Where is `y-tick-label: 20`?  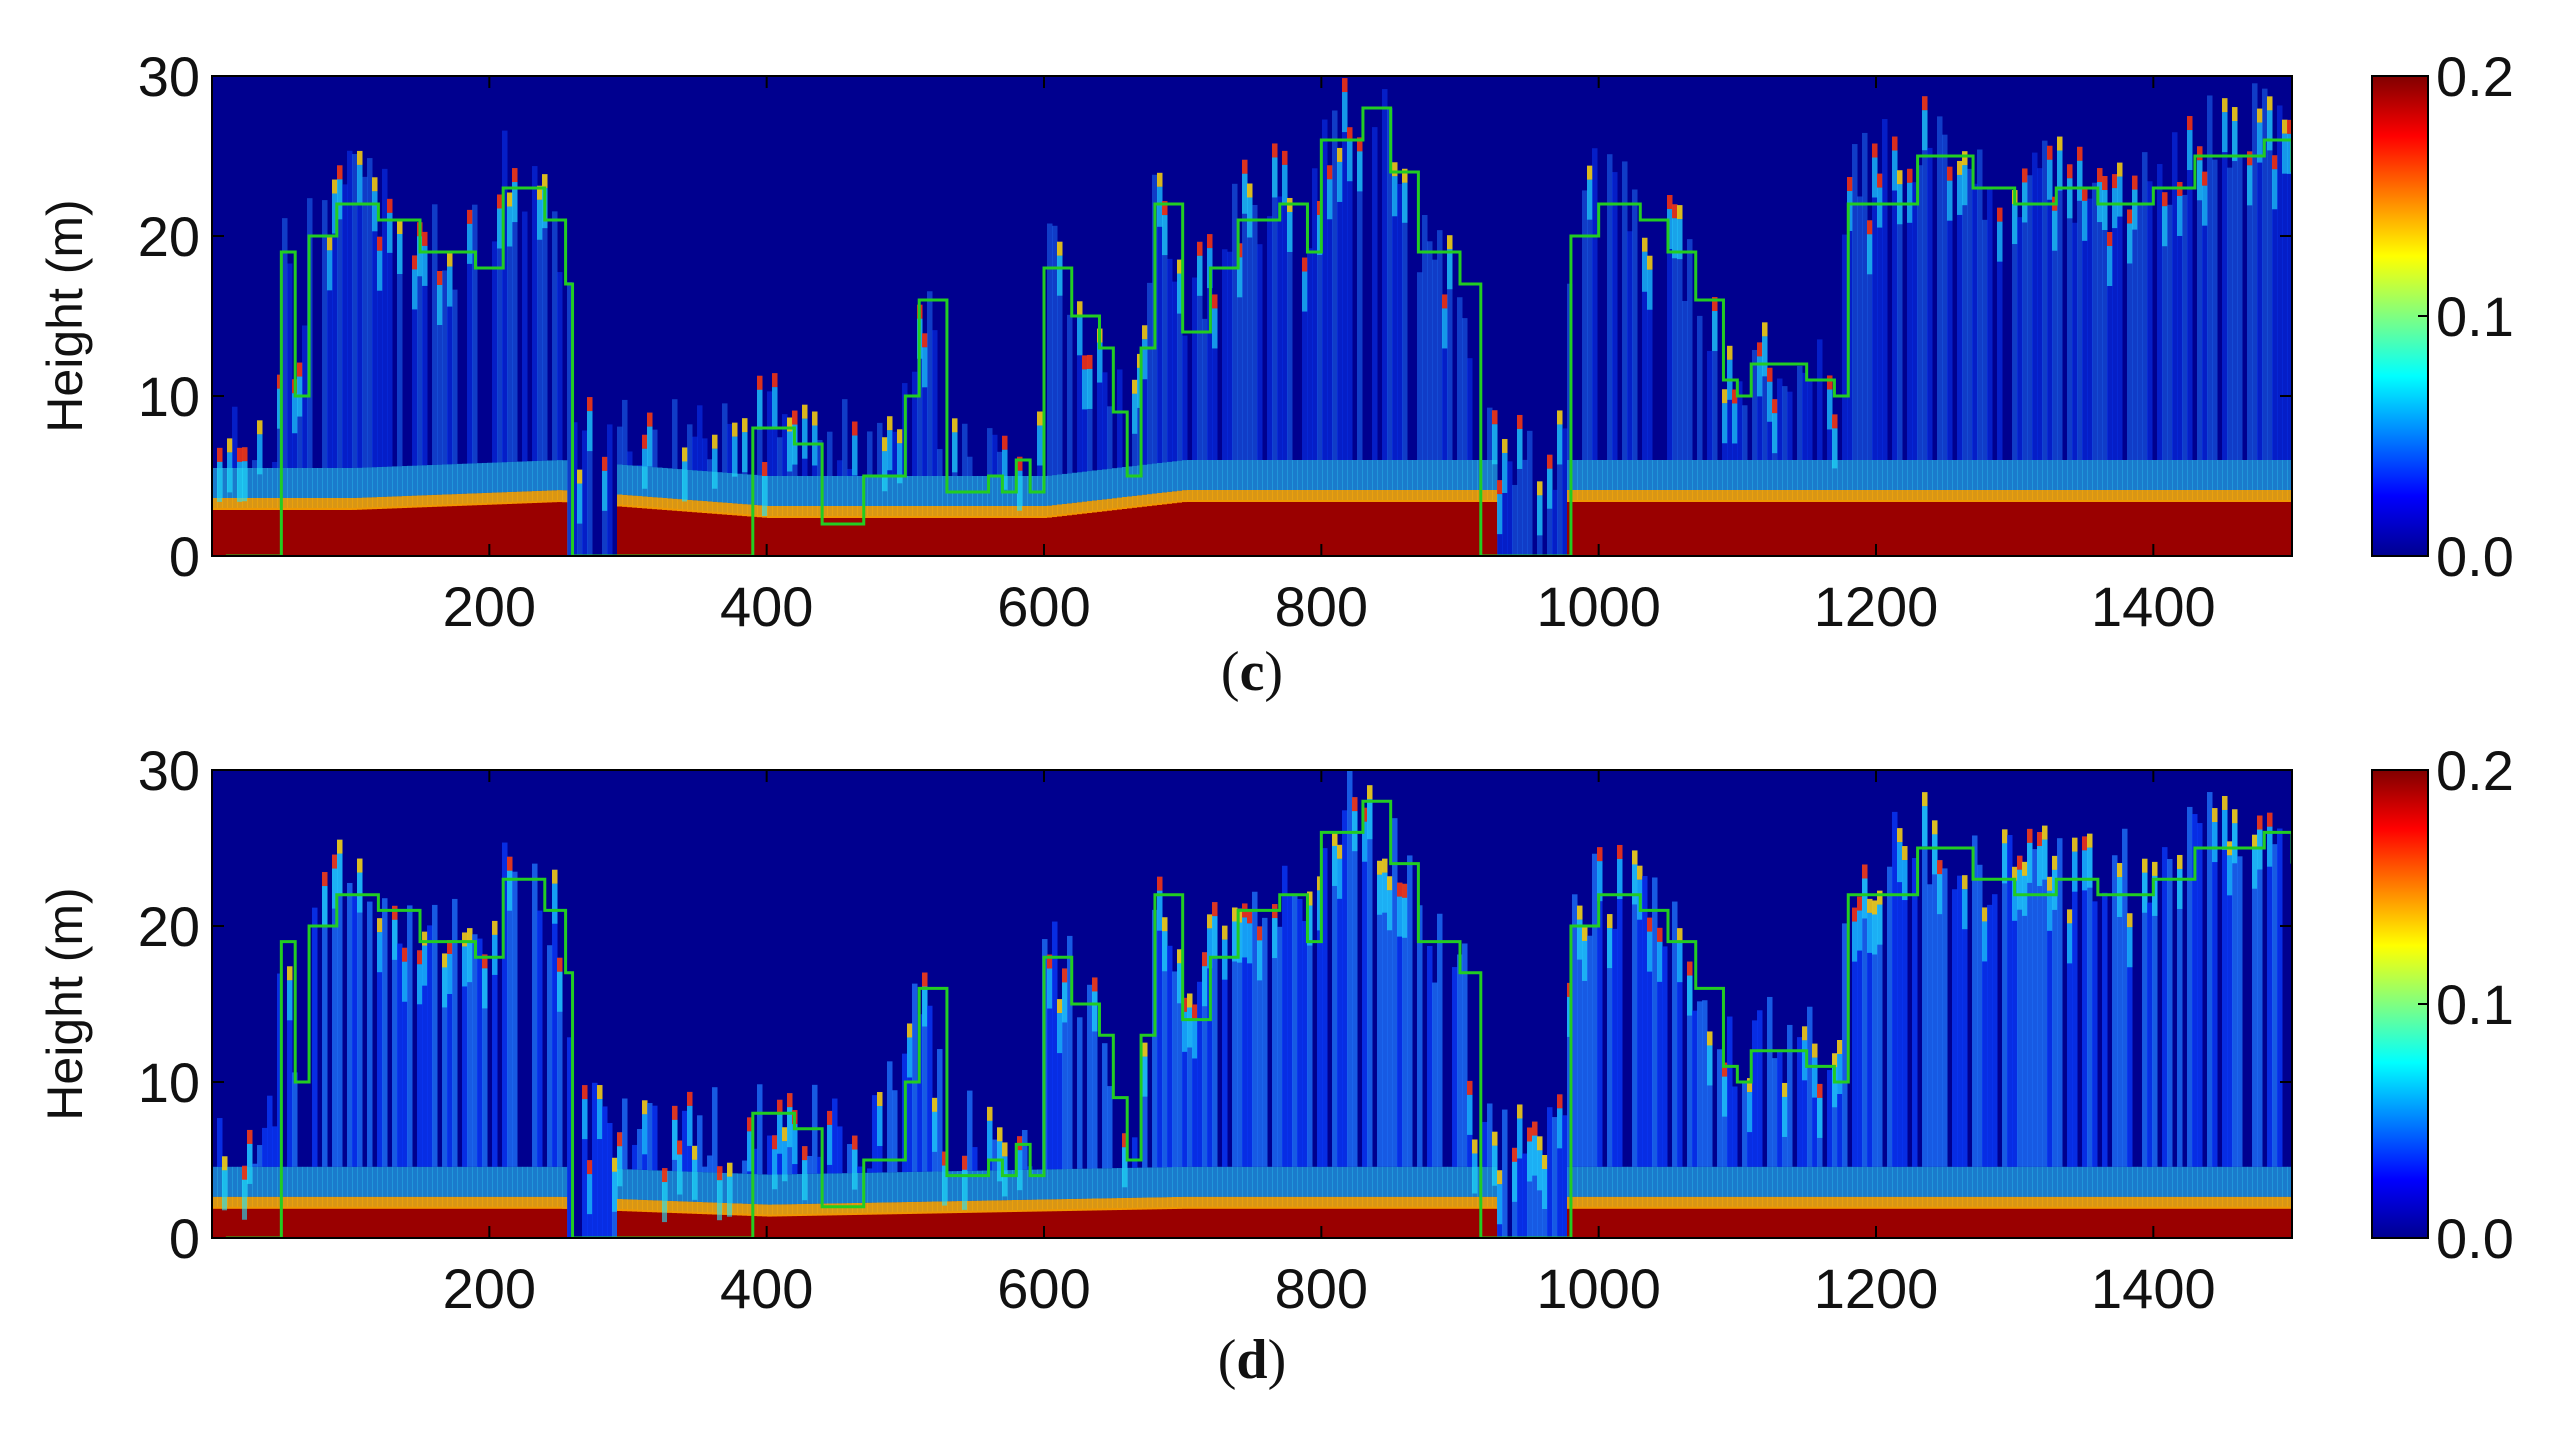 y-tick-label: 20 is located at coordinates (169, 236).